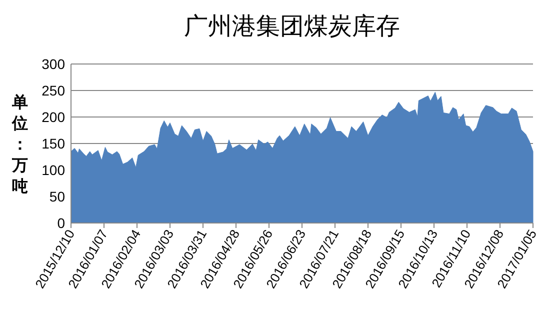 The height and width of the screenshot is (330, 558). Describe the element at coordinates (54, 64) in the screenshot. I see `y-tick-label: 300` at that location.